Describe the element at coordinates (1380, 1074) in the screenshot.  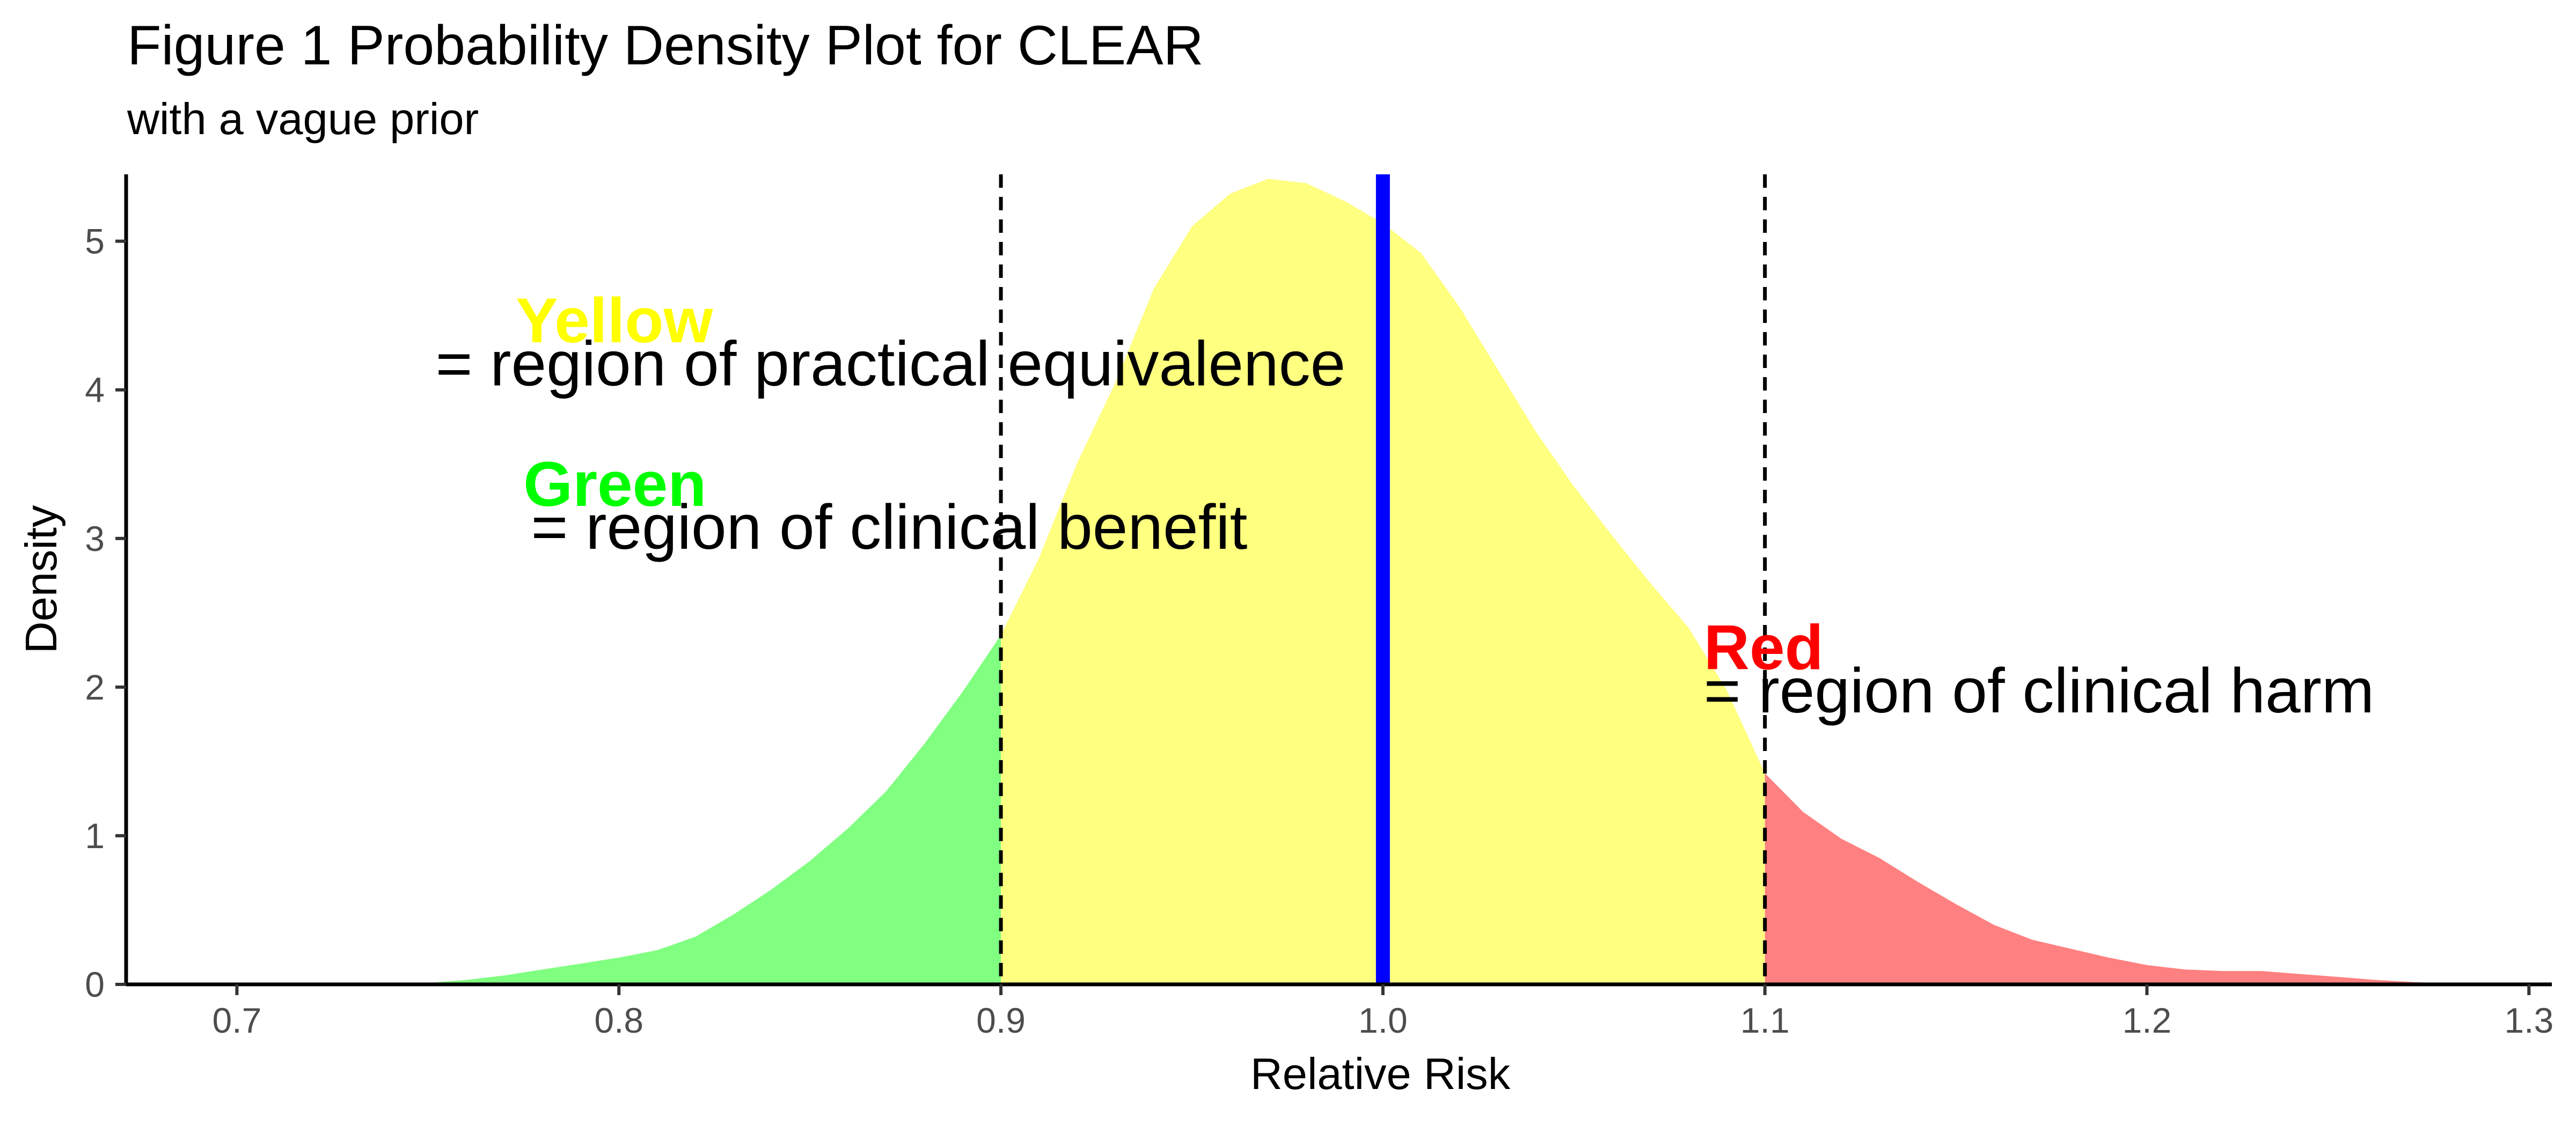
I see `x-axis-title: Relative Risk` at that location.